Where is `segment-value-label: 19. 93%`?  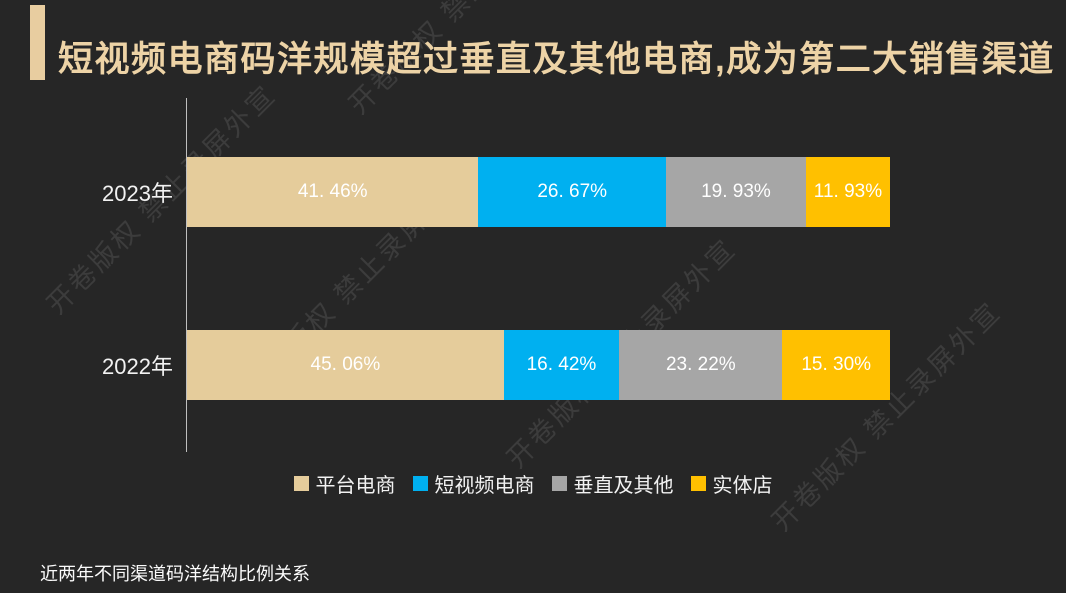
segment-value-label: 19. 93% is located at coordinates (736, 191).